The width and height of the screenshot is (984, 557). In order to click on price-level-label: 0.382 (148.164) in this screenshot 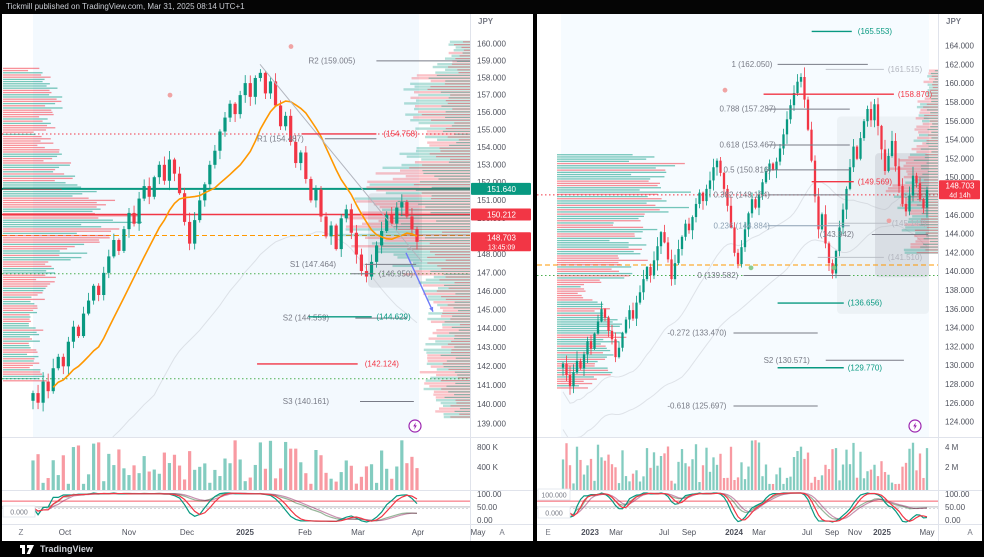, I will do `click(741, 194)`.